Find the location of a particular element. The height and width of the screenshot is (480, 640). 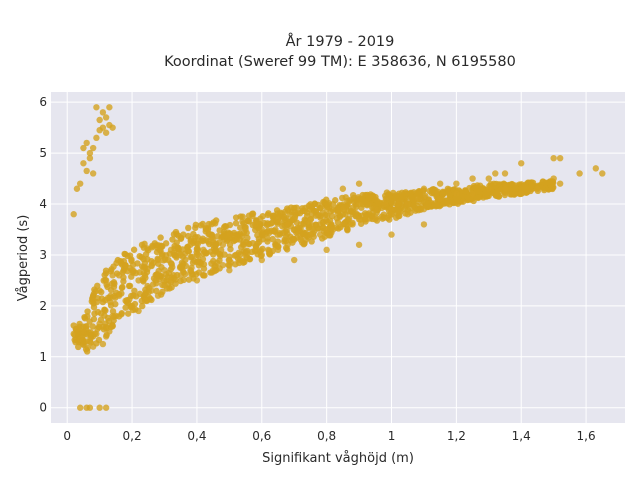

x-tick-label: 0,6 is located at coordinates (261, 436).